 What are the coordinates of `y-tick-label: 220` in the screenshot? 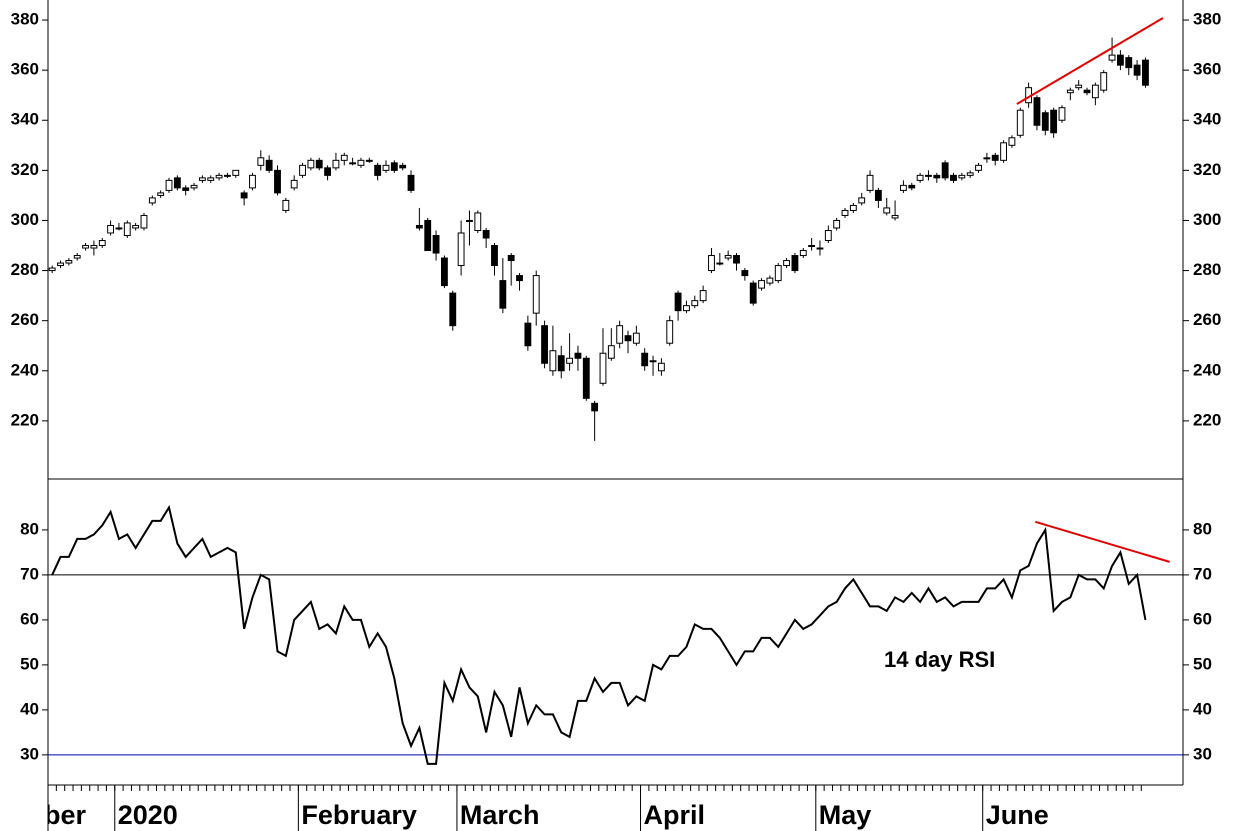 It's located at (1207, 419).